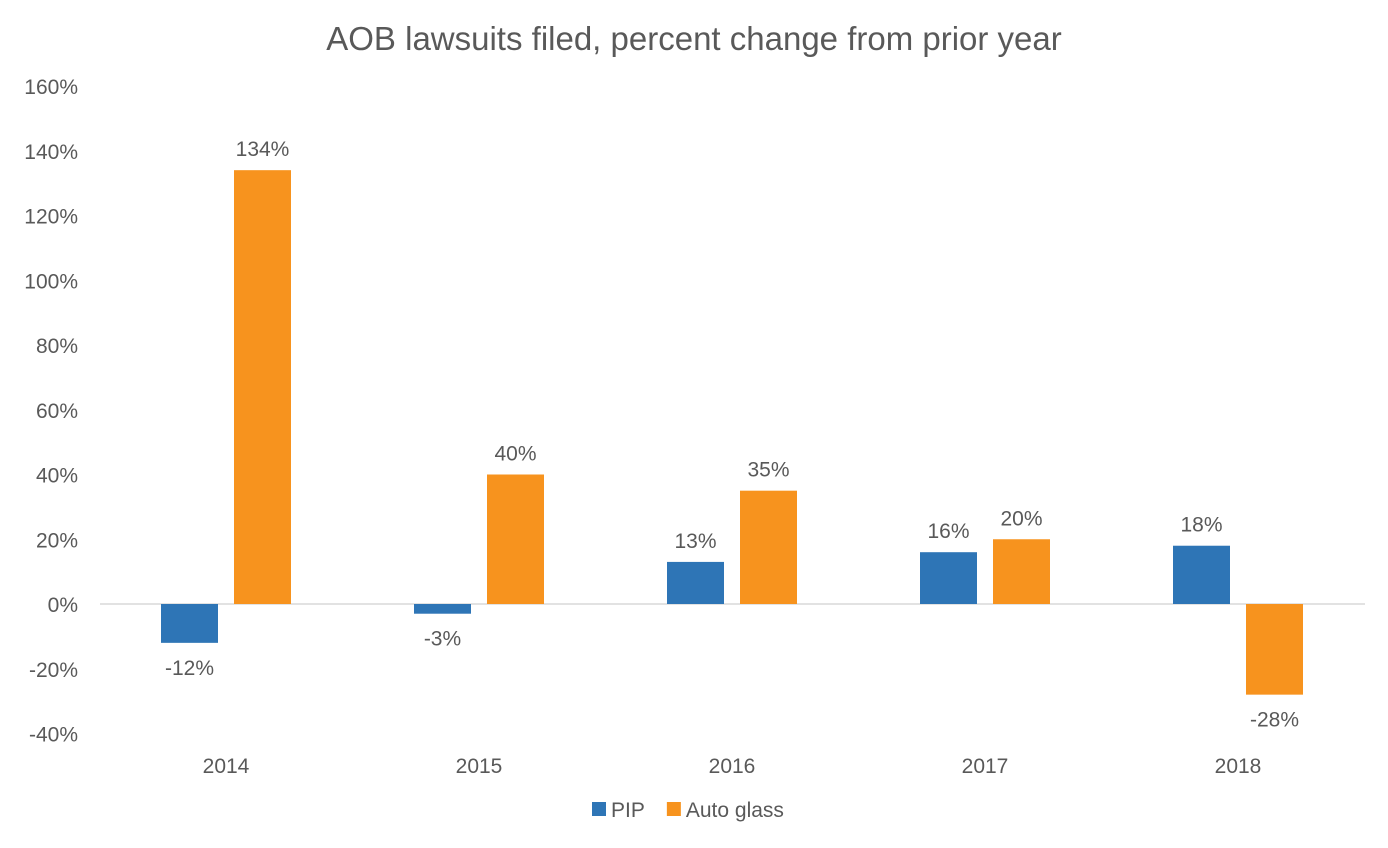 The height and width of the screenshot is (848, 1388). What do you see at coordinates (57, 411) in the screenshot?
I see `y-tick-label: 60%` at bounding box center [57, 411].